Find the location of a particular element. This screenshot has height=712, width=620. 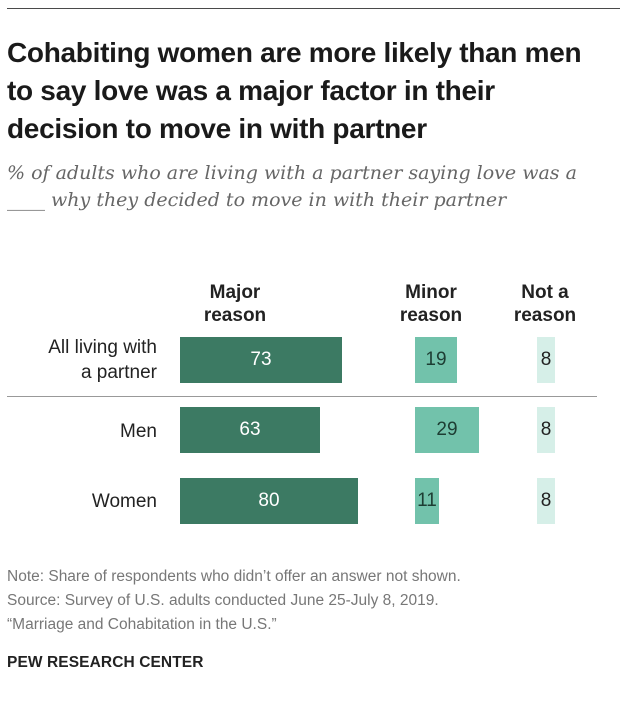

bar-women-major: 80 is located at coordinates (269, 501).